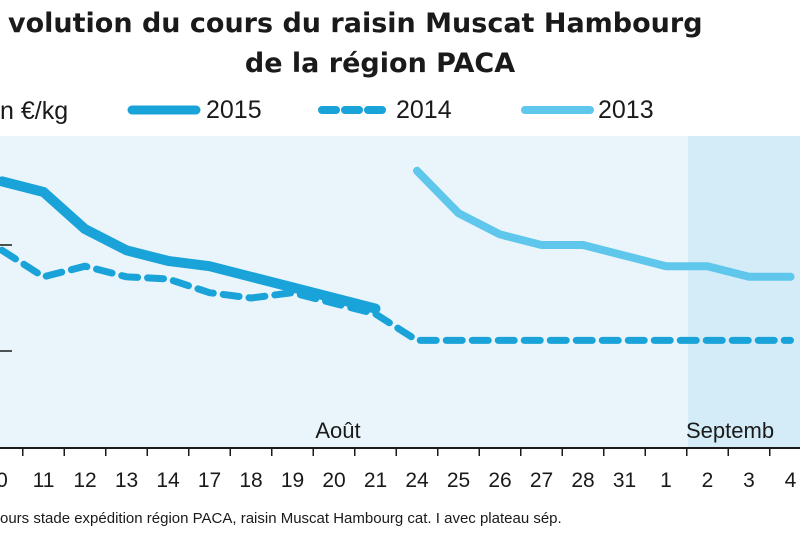 Image resolution: width=800 pixels, height=550 pixels. I want to click on x-tick-label: 31, so click(624, 480).